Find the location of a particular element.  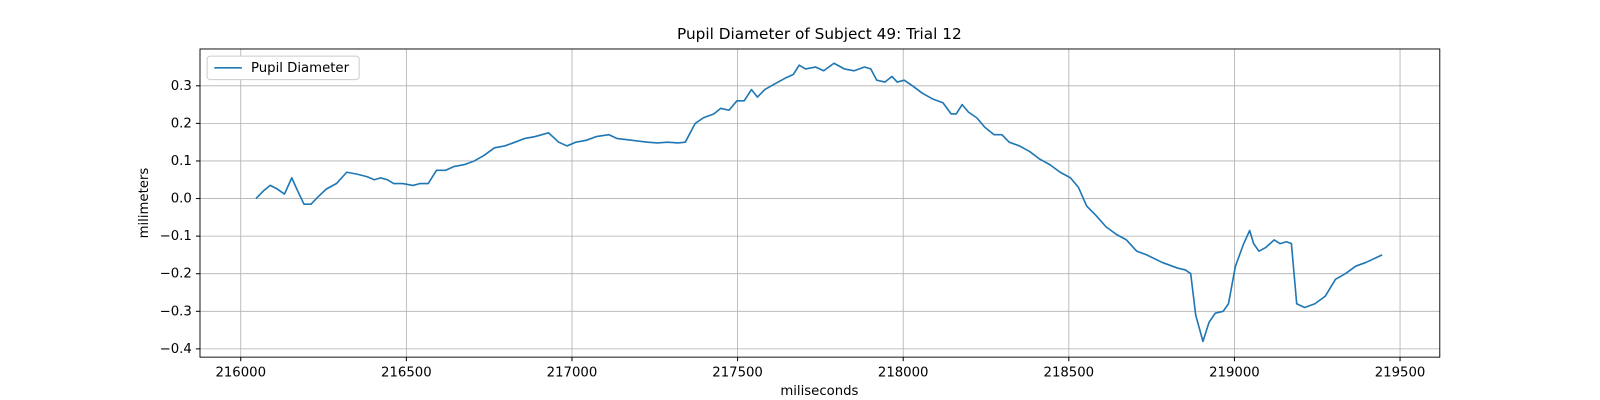

x-tick-label: 218000 is located at coordinates (903, 372).